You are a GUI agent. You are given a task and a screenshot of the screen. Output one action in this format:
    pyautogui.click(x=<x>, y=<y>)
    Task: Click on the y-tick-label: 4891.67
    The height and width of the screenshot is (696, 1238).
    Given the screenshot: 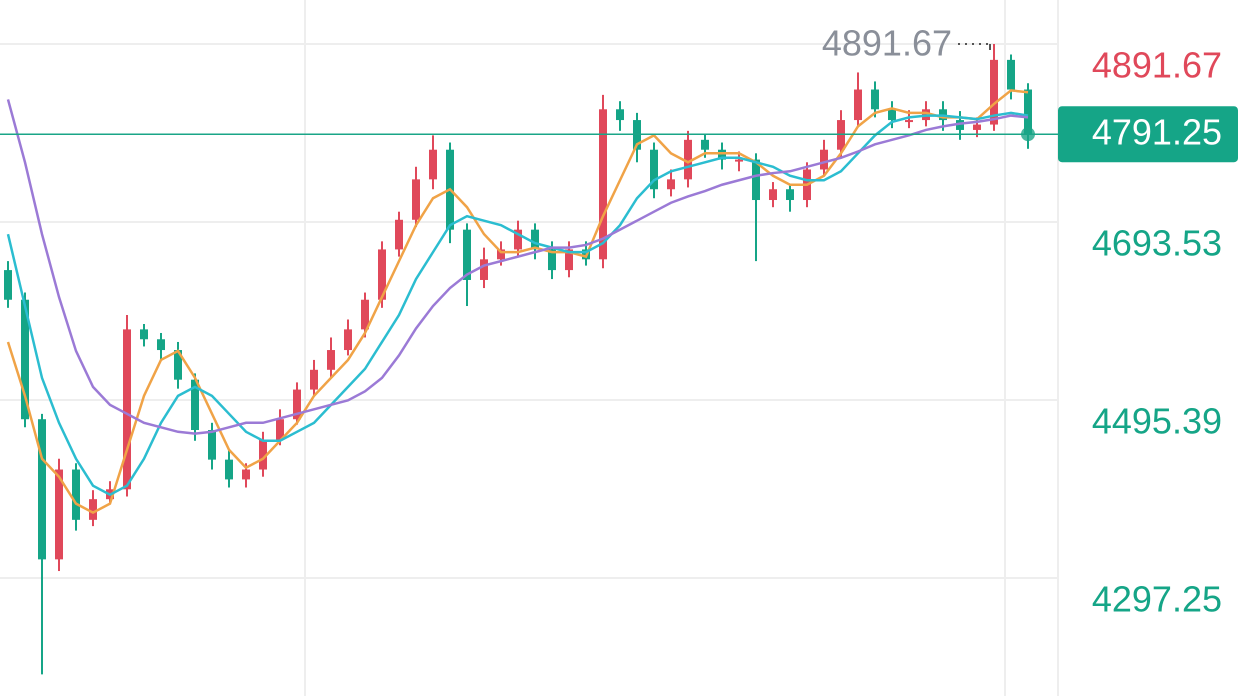 What is the action you would take?
    pyautogui.click(x=1157, y=65)
    